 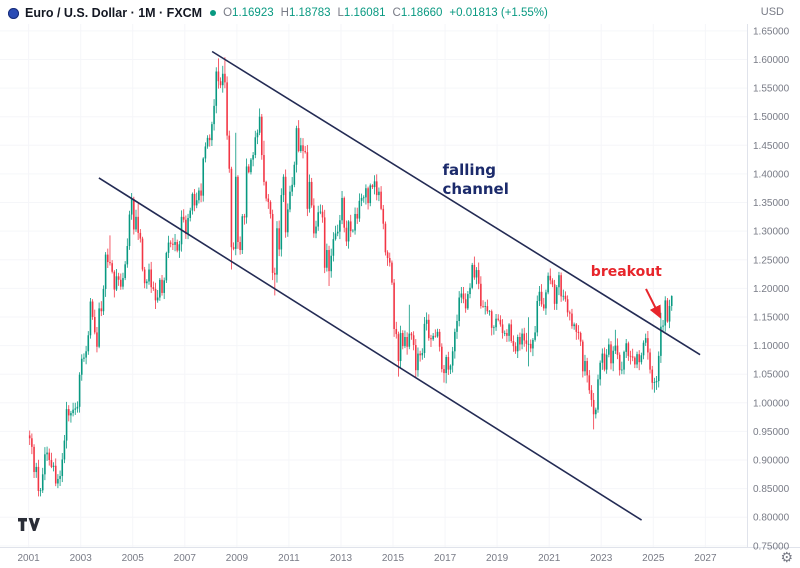 I want to click on symbol-title: Euro / U.S. Dollar · 1M · FXCM, so click(x=114, y=13).